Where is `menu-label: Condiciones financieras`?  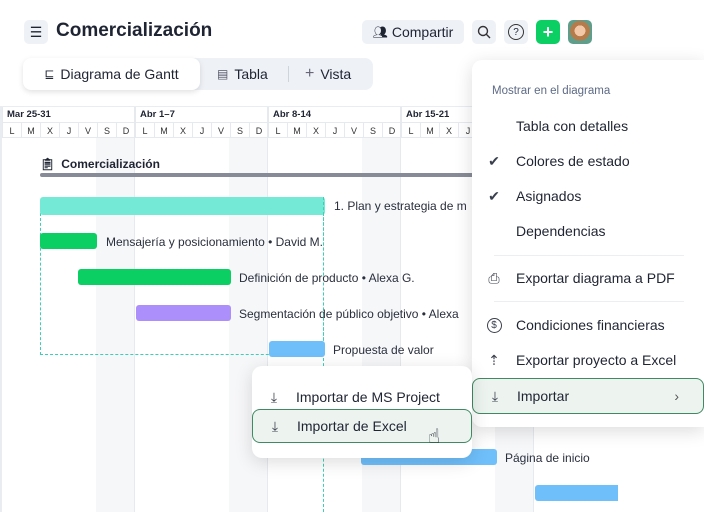 menu-label: Condiciones financieras is located at coordinates (590, 325).